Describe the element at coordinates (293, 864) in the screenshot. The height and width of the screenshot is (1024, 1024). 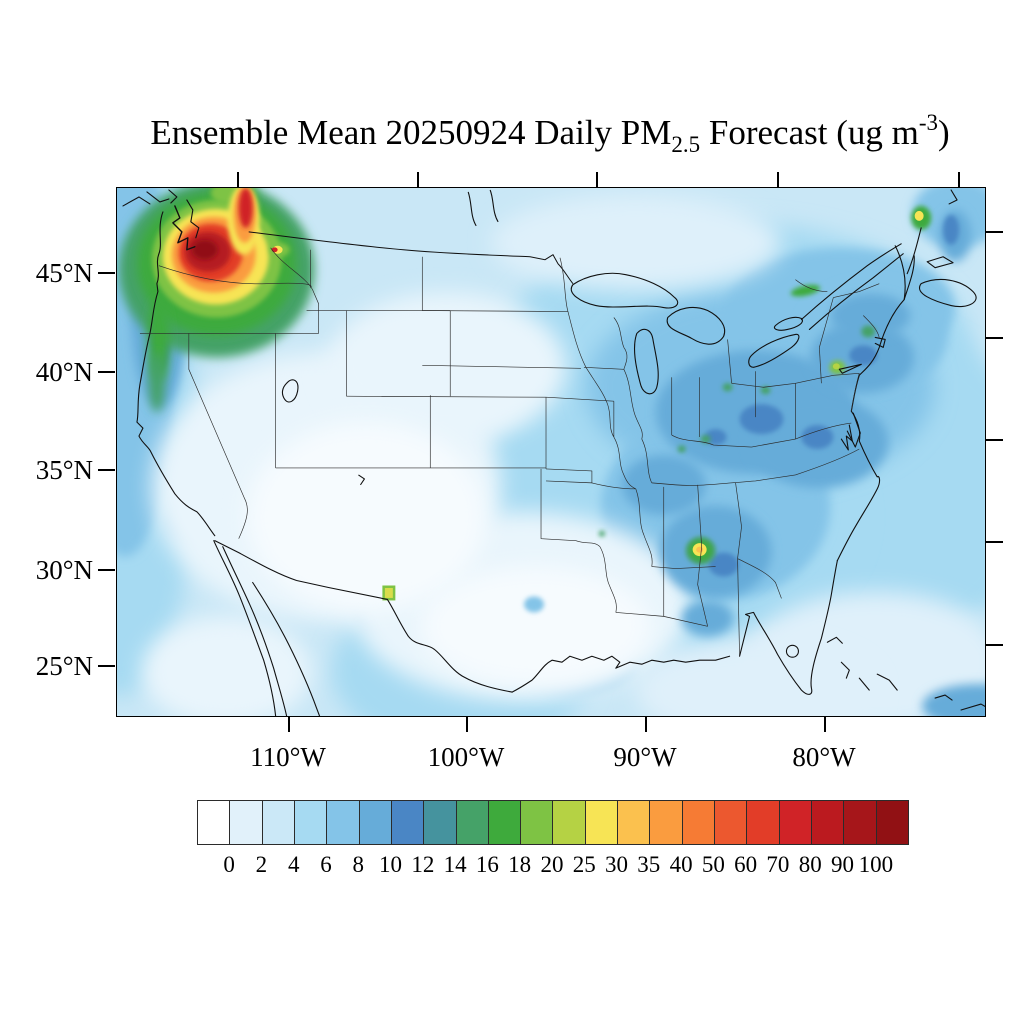
I see `colorbar-label: 4` at that location.